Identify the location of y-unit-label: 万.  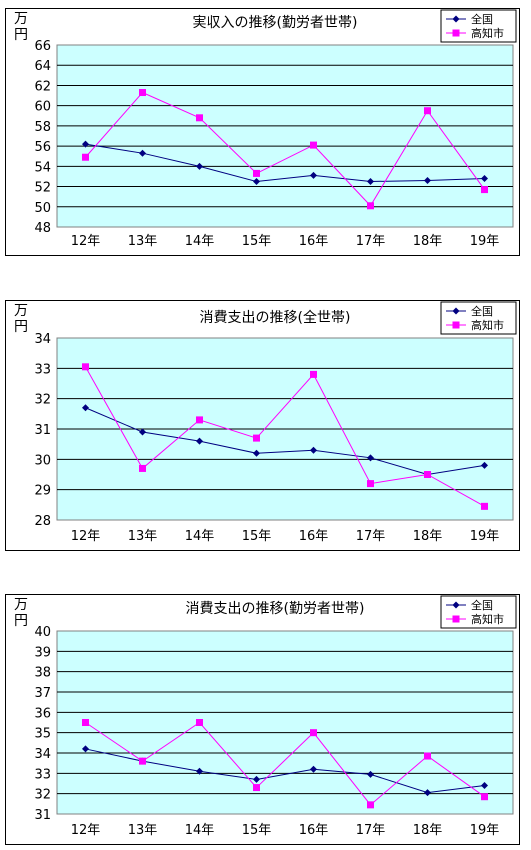
(21, 311).